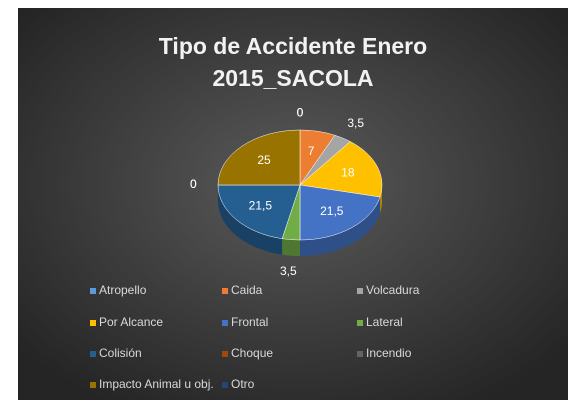  Describe the element at coordinates (393, 290) in the screenshot. I see `legend-label: Volcadura` at that location.